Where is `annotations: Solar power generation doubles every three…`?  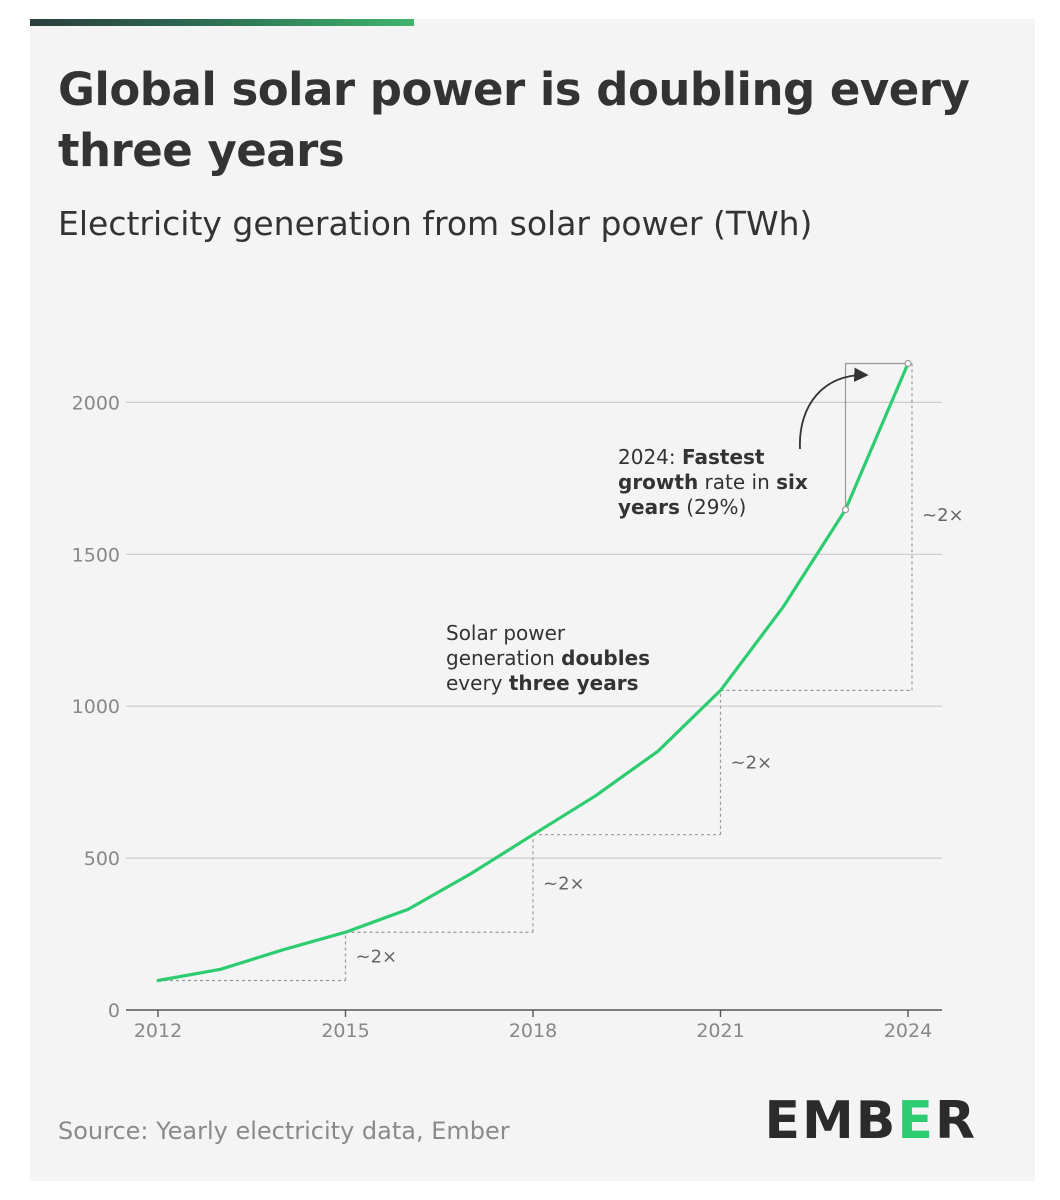
annotations: Solar power generation doubles every three… is located at coordinates (679, 527).